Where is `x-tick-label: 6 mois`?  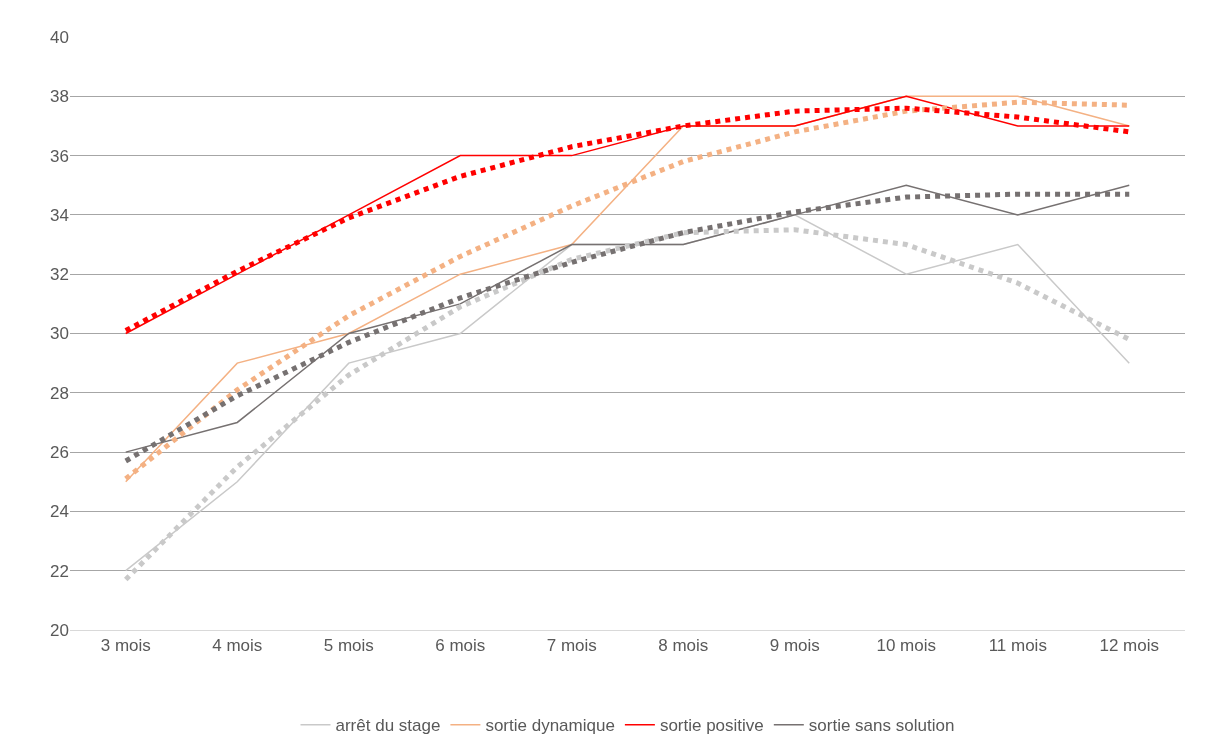 x-tick-label: 6 mois is located at coordinates (460, 646).